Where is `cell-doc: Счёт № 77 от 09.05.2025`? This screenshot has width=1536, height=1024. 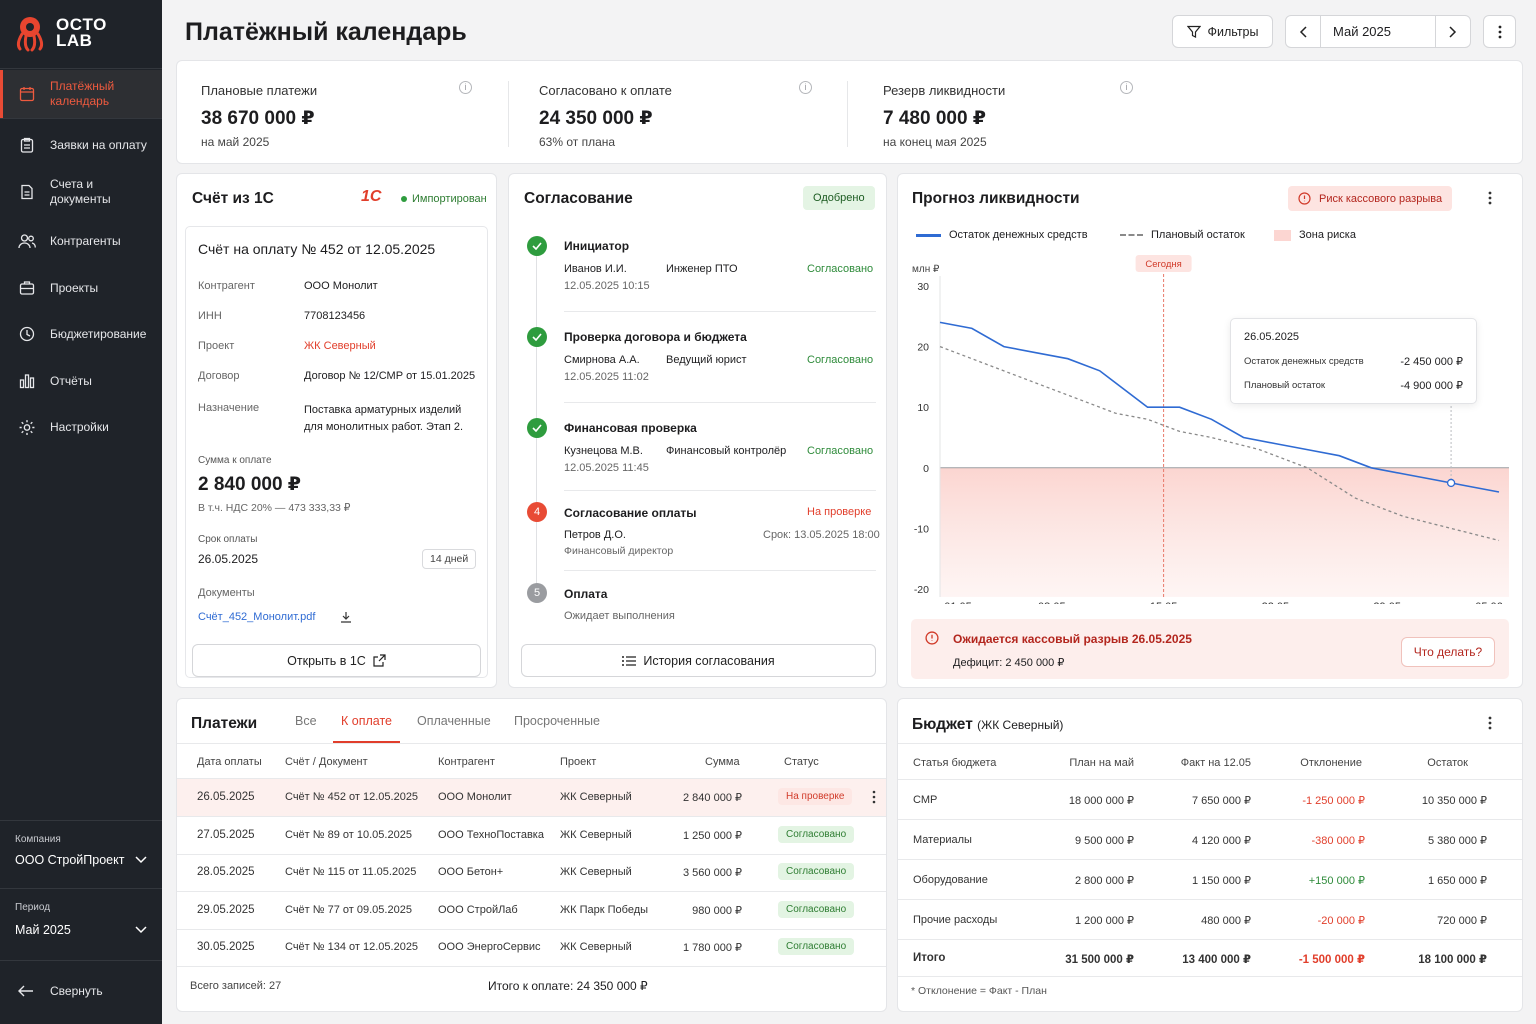
cell-doc: Счёт № 77 от 09.05.2025 is located at coordinates (348, 909).